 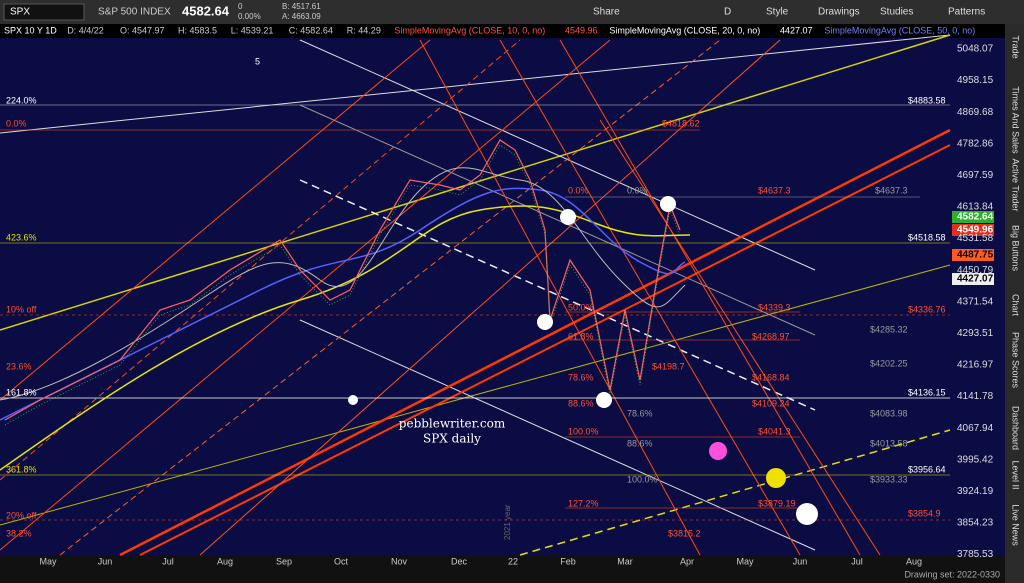 What do you see at coordinates (687, 561) in the screenshot?
I see `month-label: Apr` at bounding box center [687, 561].